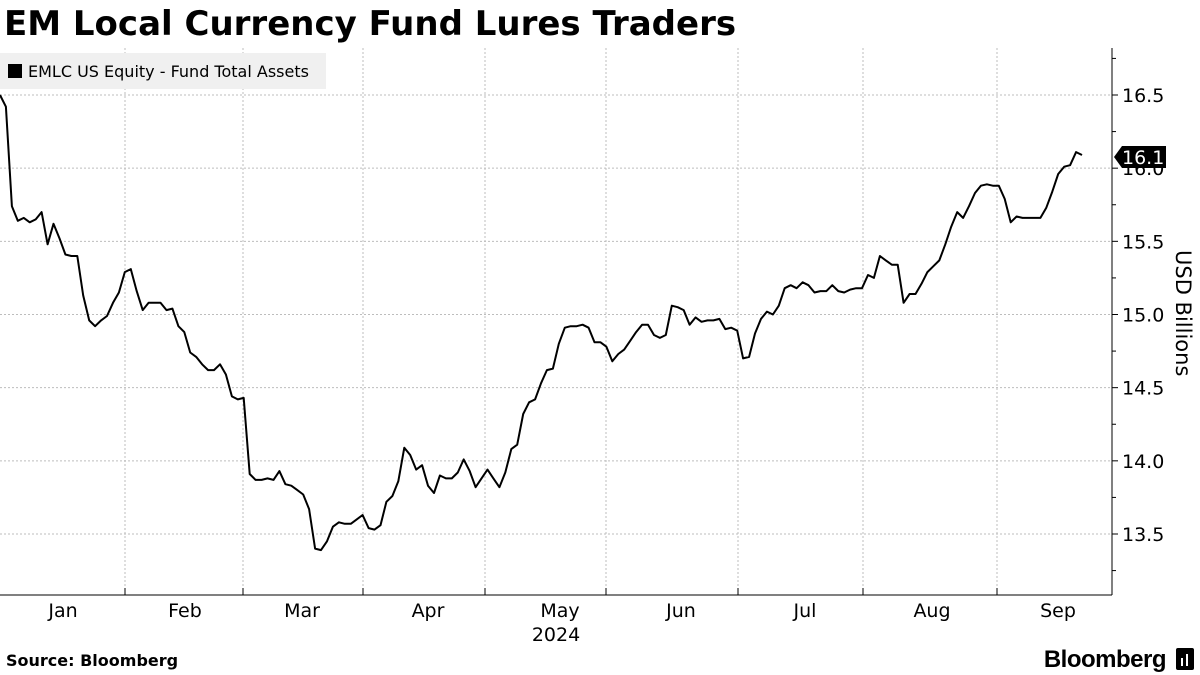  What do you see at coordinates (92, 660) in the screenshot?
I see `source-note: Source: Bloomberg` at bounding box center [92, 660].